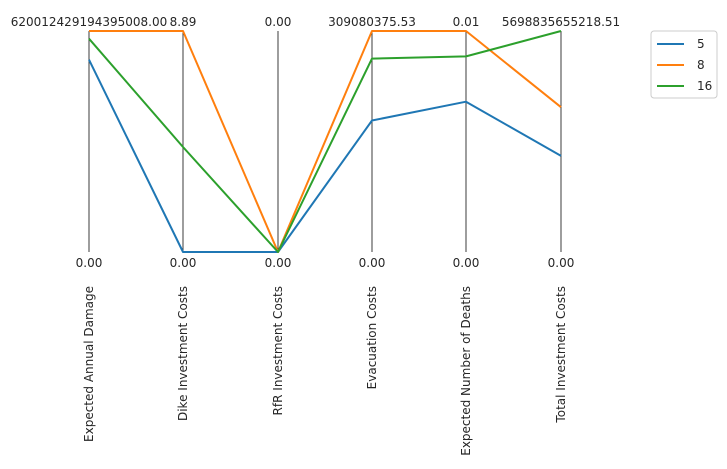 This screenshot has width=727, height=469. What do you see at coordinates (701, 44) in the screenshot?
I see `legend-label: 5` at bounding box center [701, 44].